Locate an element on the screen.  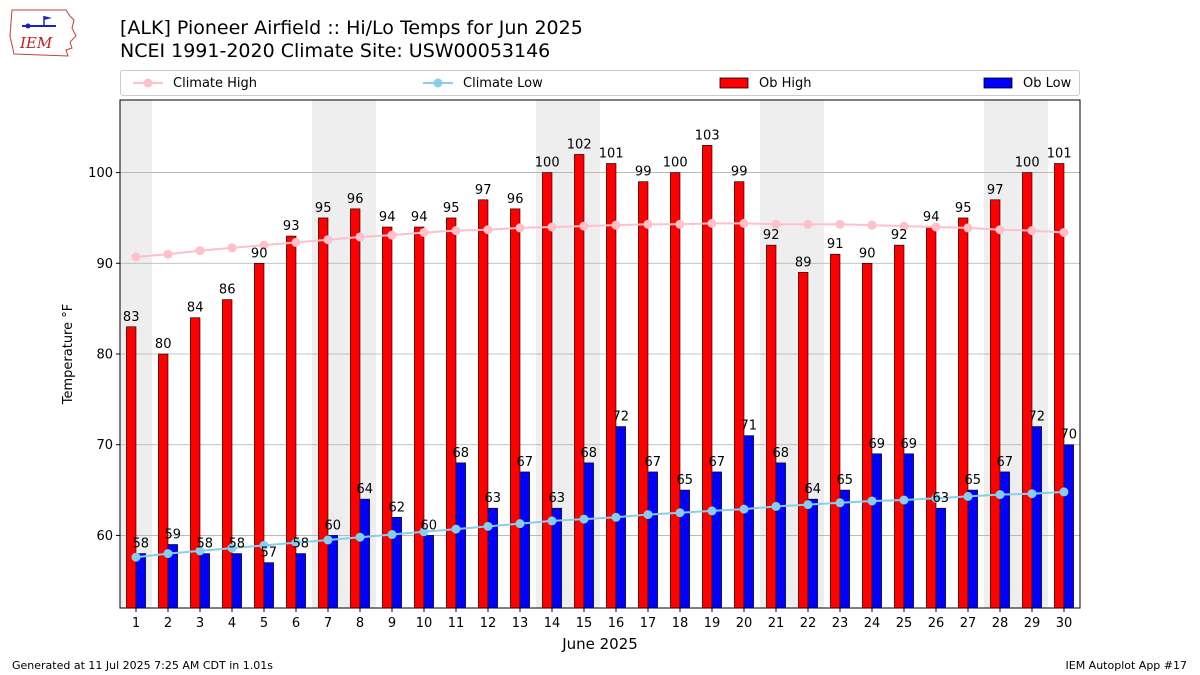
x-tick-label: 25 is located at coordinates (904, 623).